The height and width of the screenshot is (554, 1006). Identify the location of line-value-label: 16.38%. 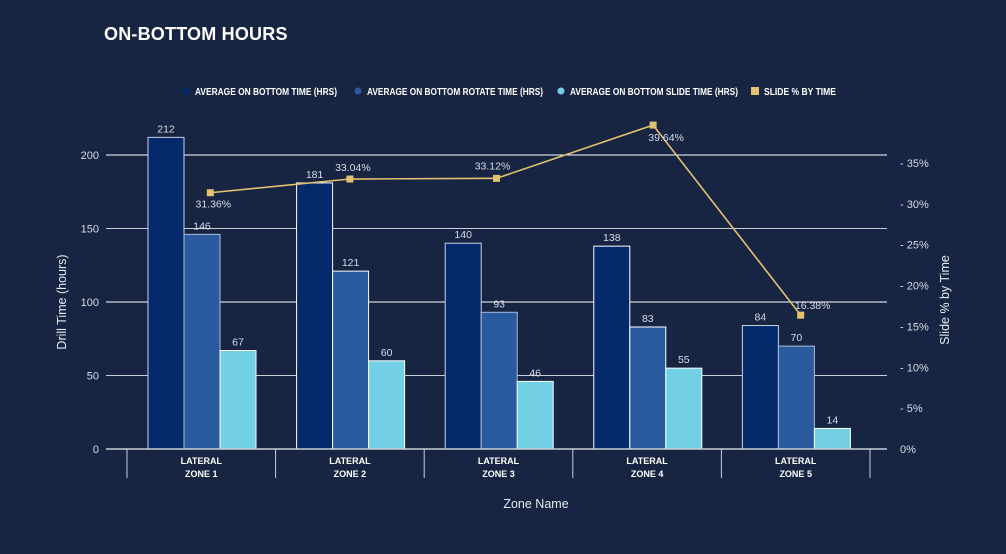
(813, 306).